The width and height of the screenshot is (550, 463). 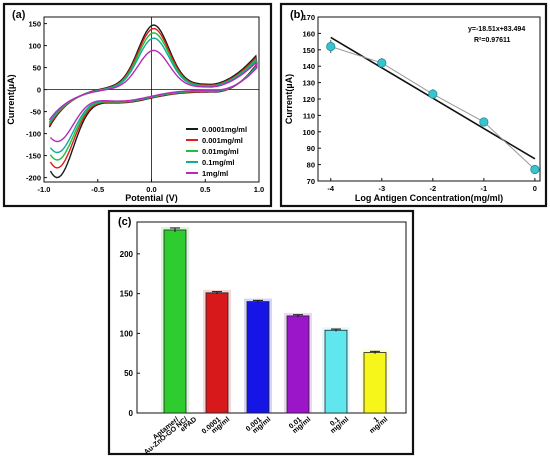 What do you see at coordinates (432, 188) in the screenshot?
I see `panel-b-xtick-label: -2` at bounding box center [432, 188].